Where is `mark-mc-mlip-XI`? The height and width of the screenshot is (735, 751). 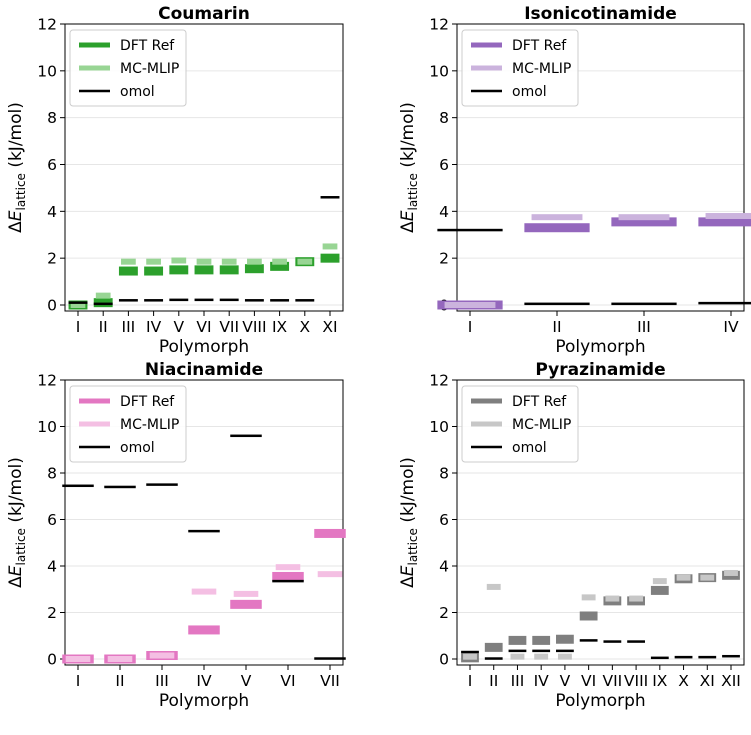 mark-mc-mlip-XI is located at coordinates (707, 577).